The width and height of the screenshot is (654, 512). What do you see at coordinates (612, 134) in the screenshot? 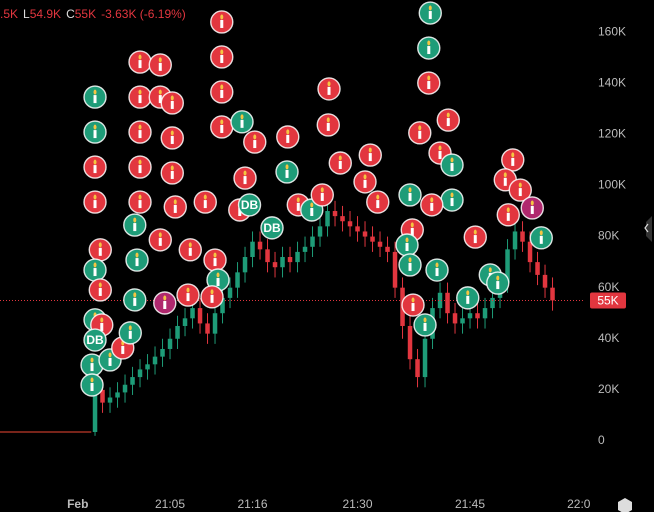
I see `y-tick-label: 120K` at bounding box center [612, 134].